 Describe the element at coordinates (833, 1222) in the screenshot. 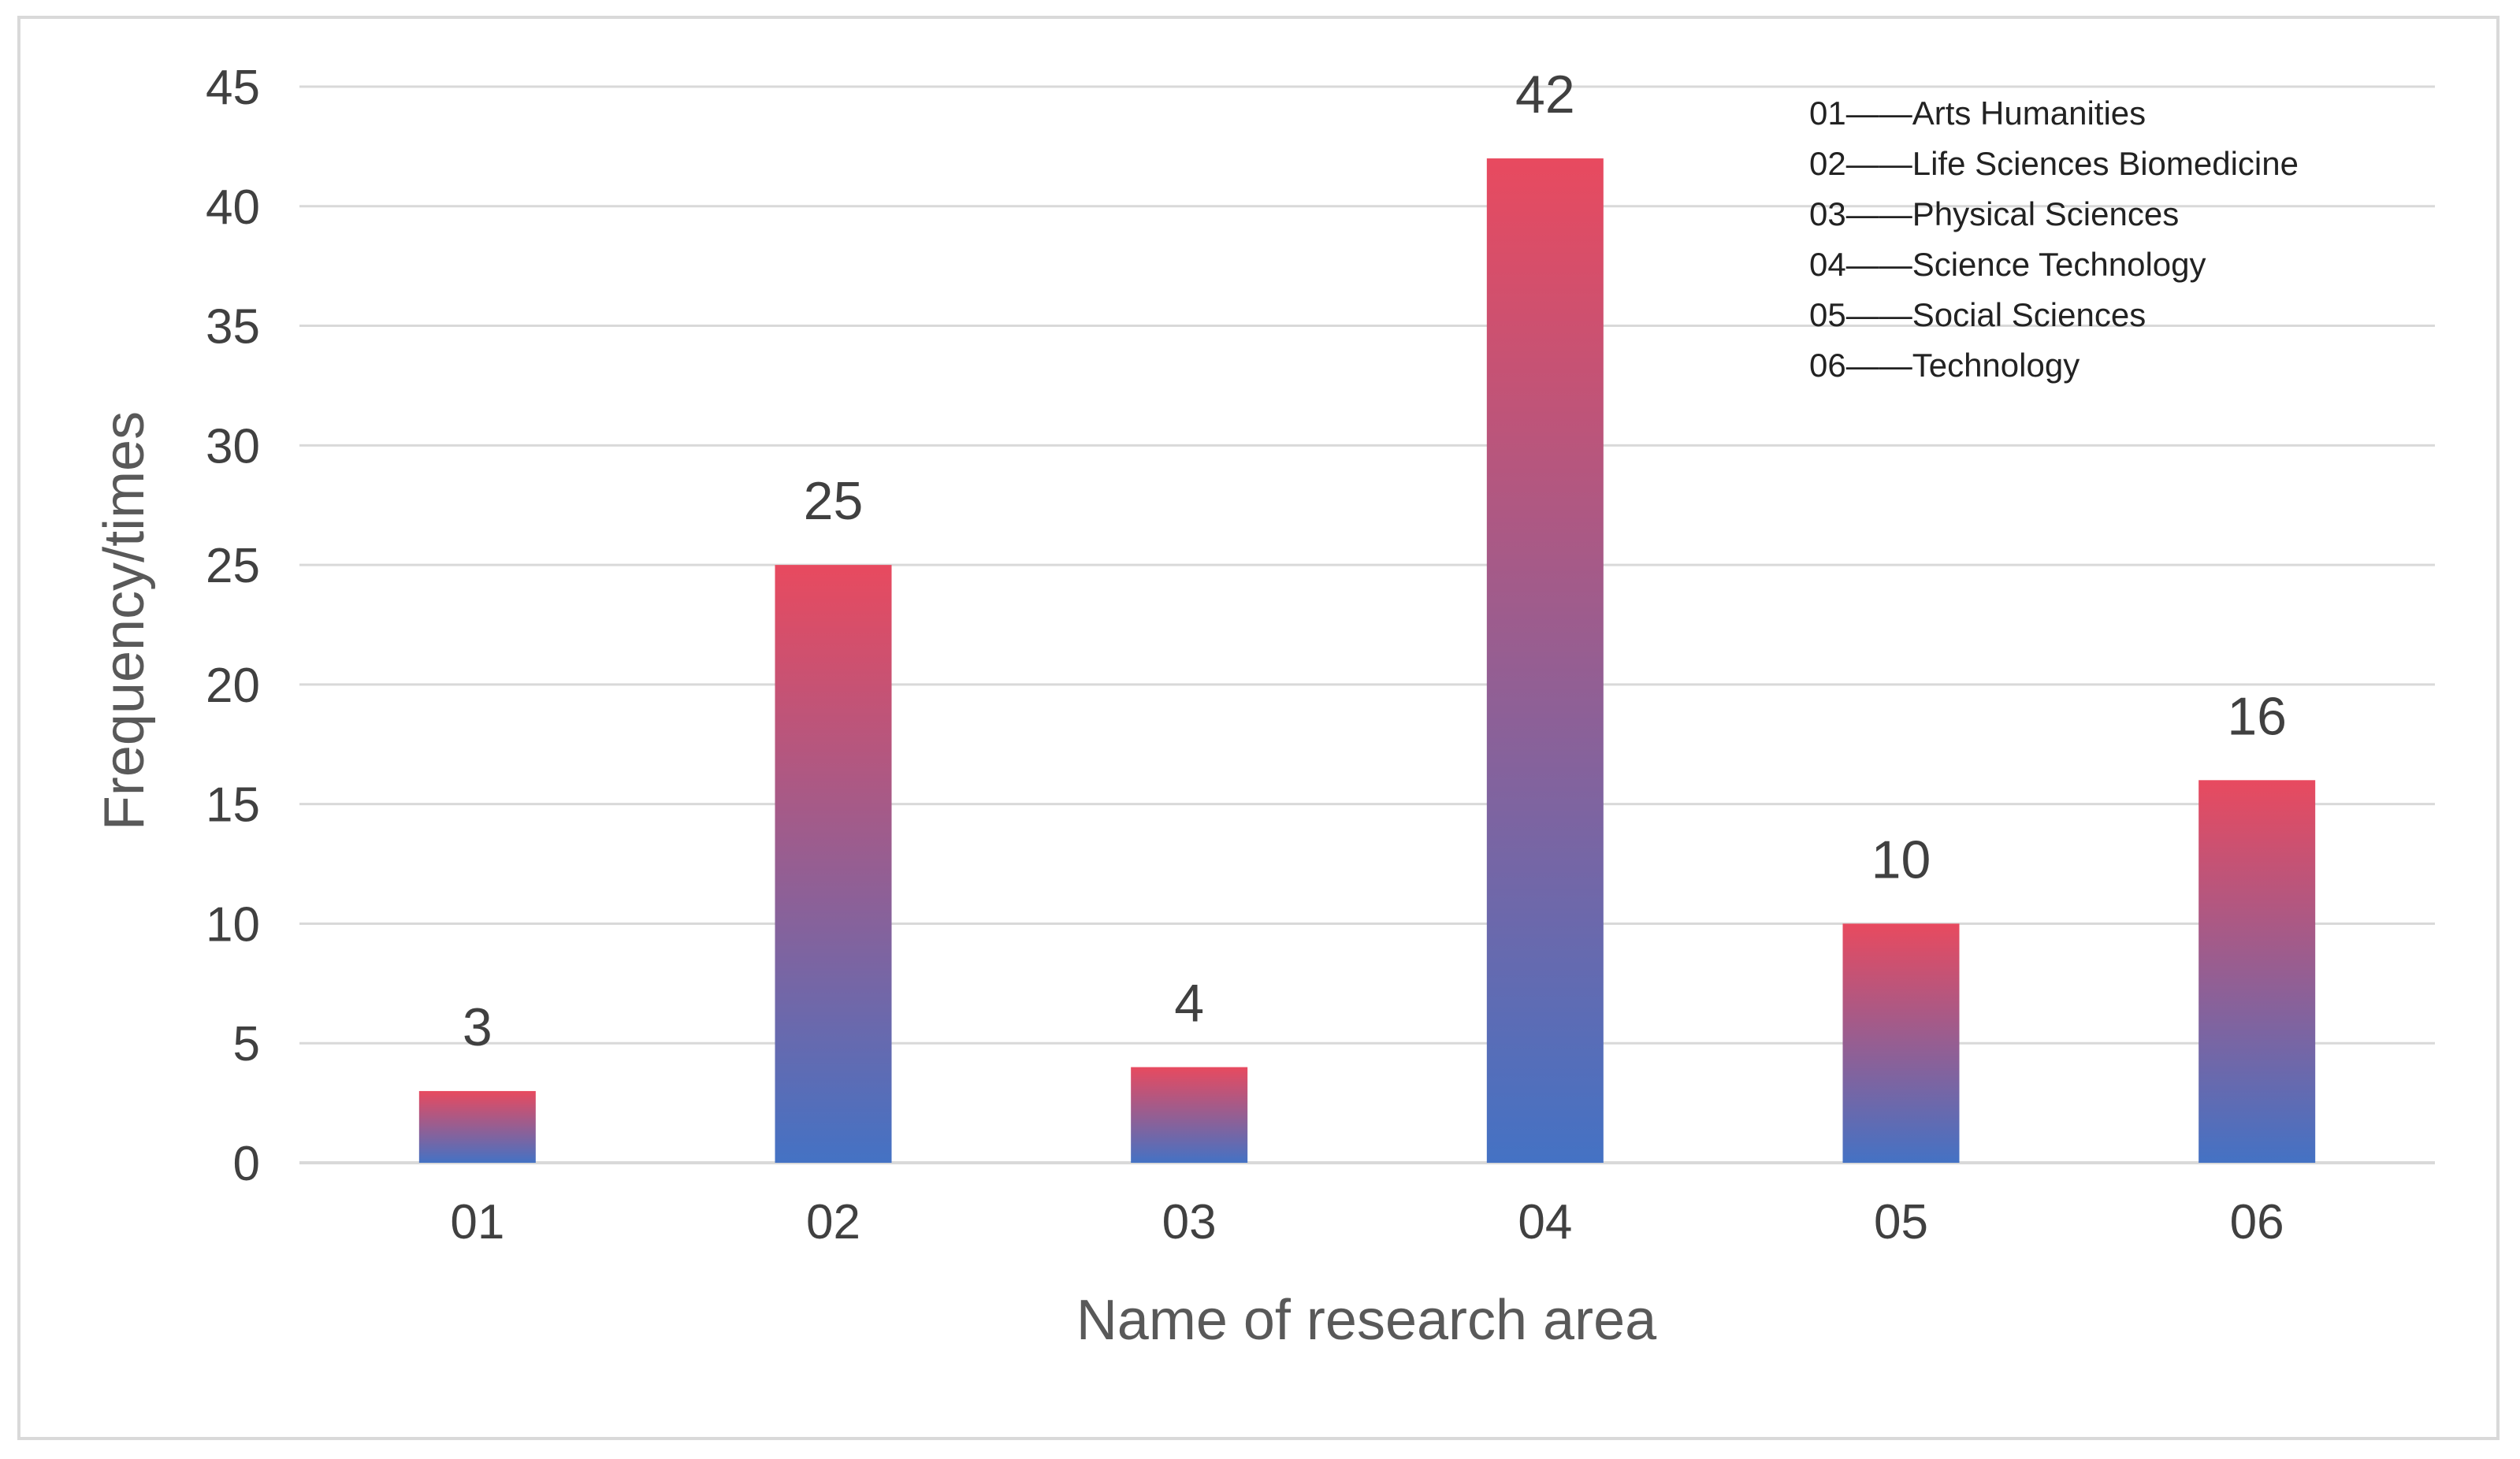

I see `x-tick-label: 02` at that location.